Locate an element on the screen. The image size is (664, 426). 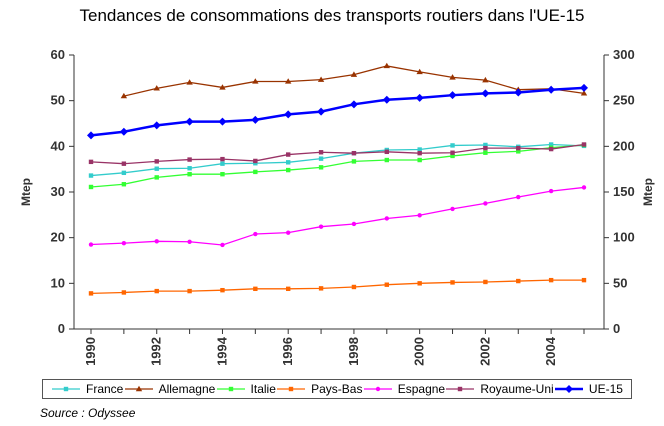
legend-item: Espagne is located at coordinates (404, 389).